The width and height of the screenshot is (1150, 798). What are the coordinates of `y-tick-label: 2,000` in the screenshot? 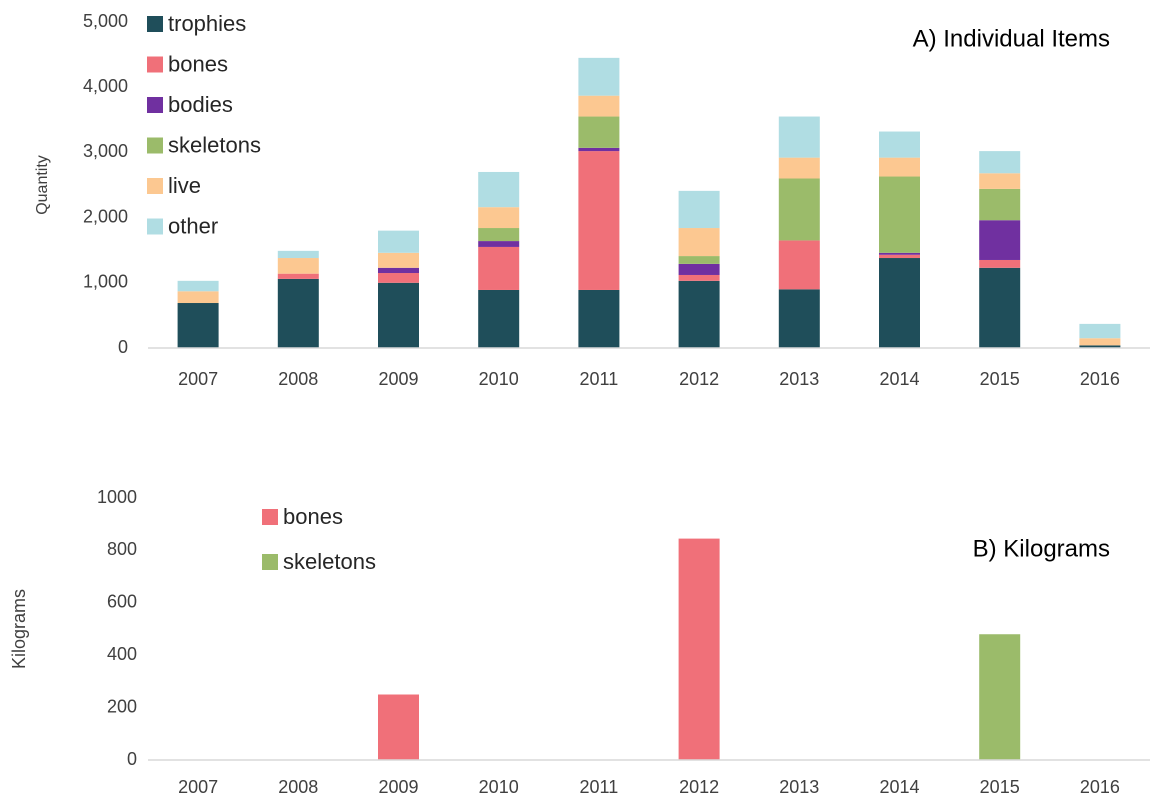 It's located at (105, 216).